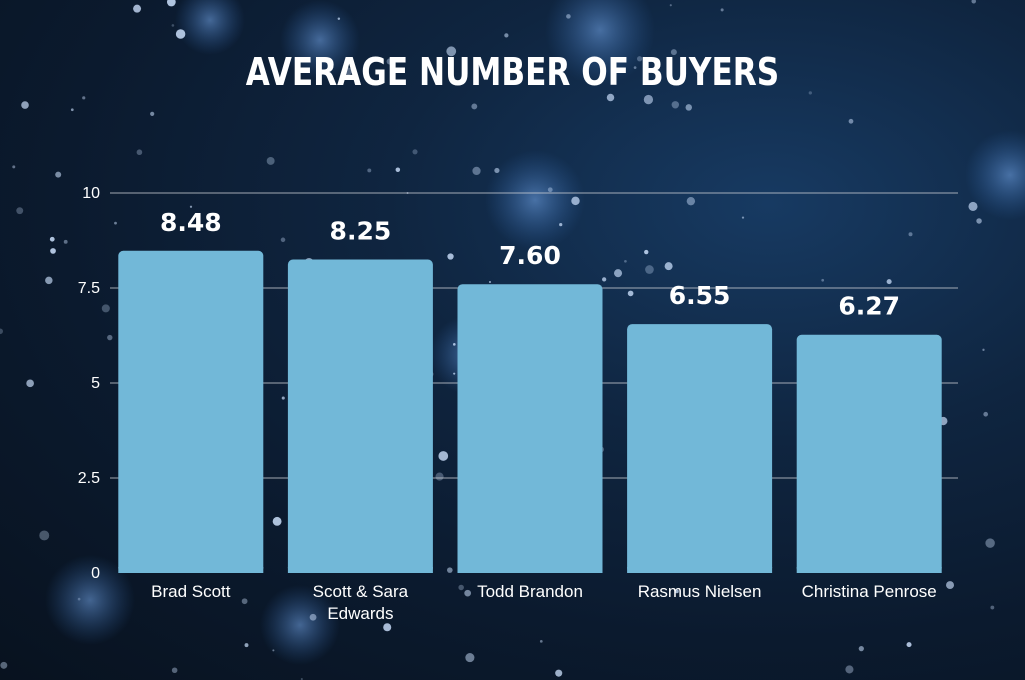 The width and height of the screenshot is (1025, 680). What do you see at coordinates (700, 591) in the screenshot?
I see `x-tick-label: Rasmus Nielsen` at bounding box center [700, 591].